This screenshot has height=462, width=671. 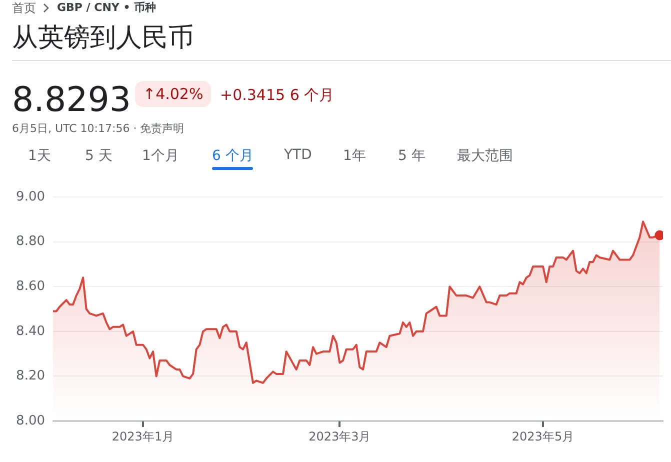 What do you see at coordinates (30, 196) in the screenshot?
I see `y-tick-label: 9.00` at bounding box center [30, 196].